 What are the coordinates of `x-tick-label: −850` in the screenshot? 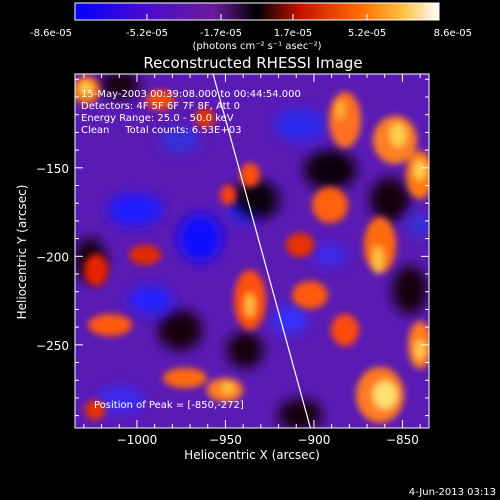 It's located at (402, 440).